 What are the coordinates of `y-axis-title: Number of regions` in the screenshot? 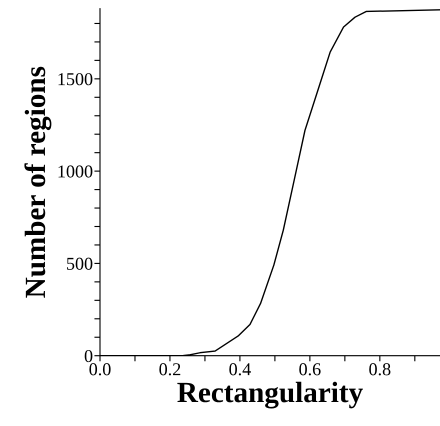 It's located at (38, 182).